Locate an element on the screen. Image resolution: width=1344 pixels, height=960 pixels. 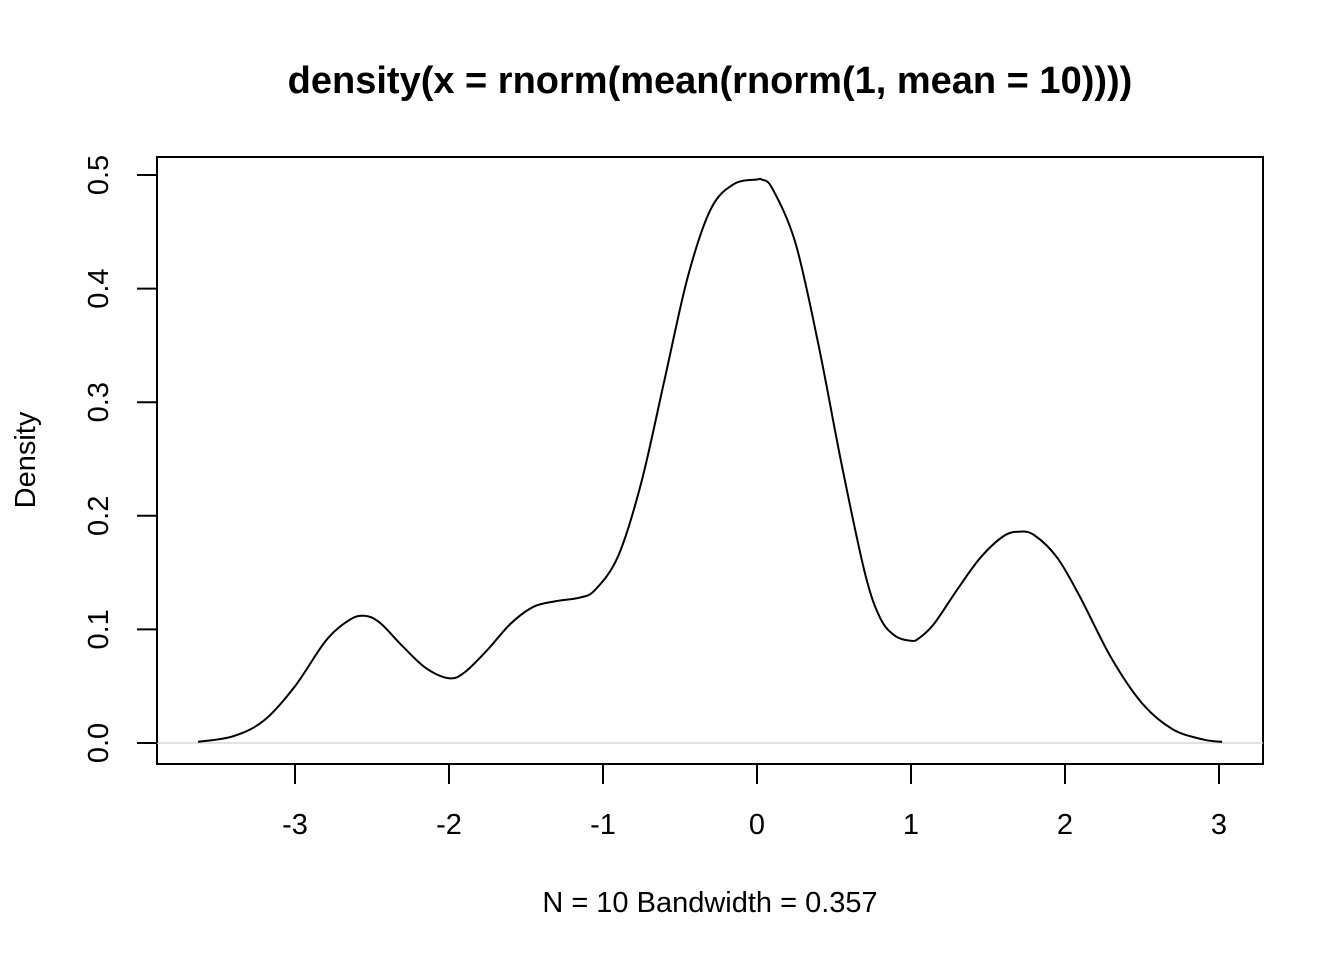
x-tick-label: -1 is located at coordinates (603, 825).